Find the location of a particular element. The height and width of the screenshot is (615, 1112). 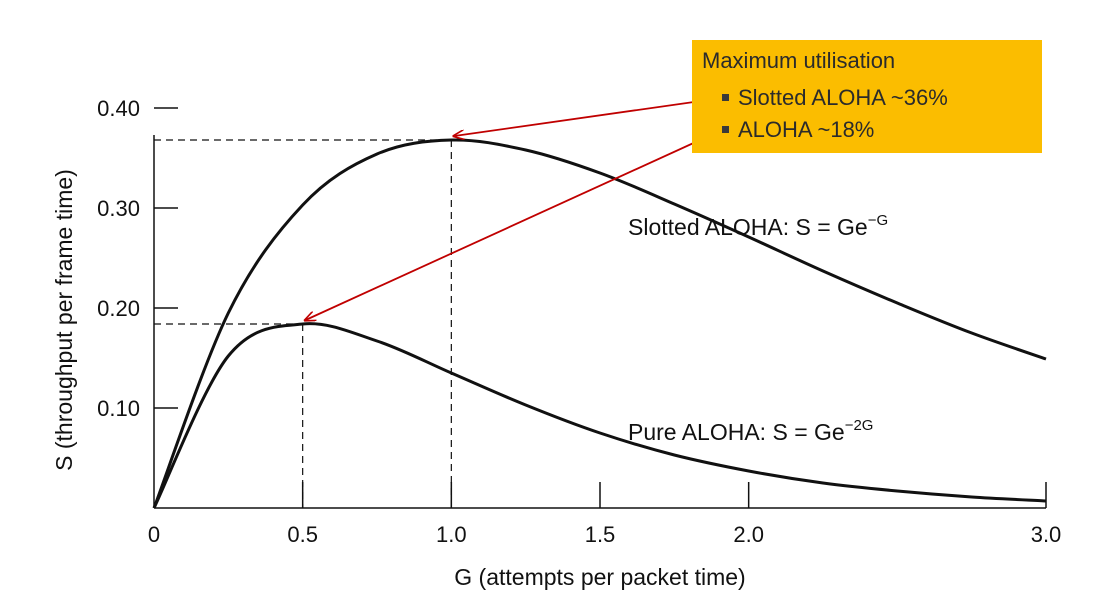

y-ticks: 0.10 0.20 0.30 0.40 is located at coordinates (137, 258).